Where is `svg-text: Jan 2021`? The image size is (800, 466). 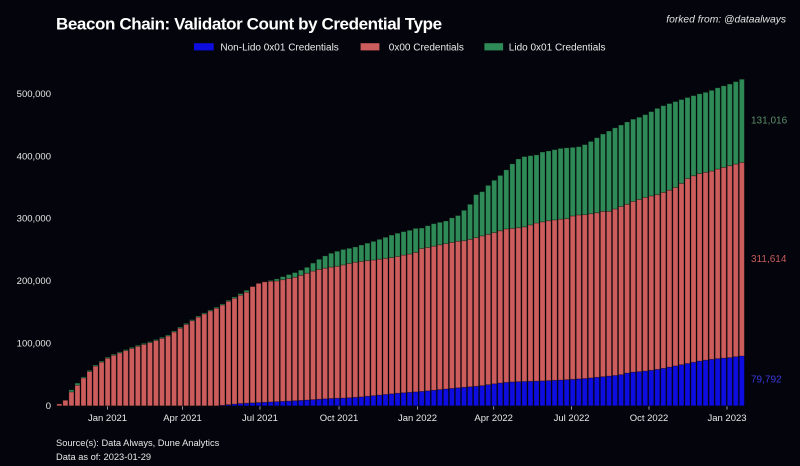
svg-text: Jan 2021 is located at coordinates (107, 418).